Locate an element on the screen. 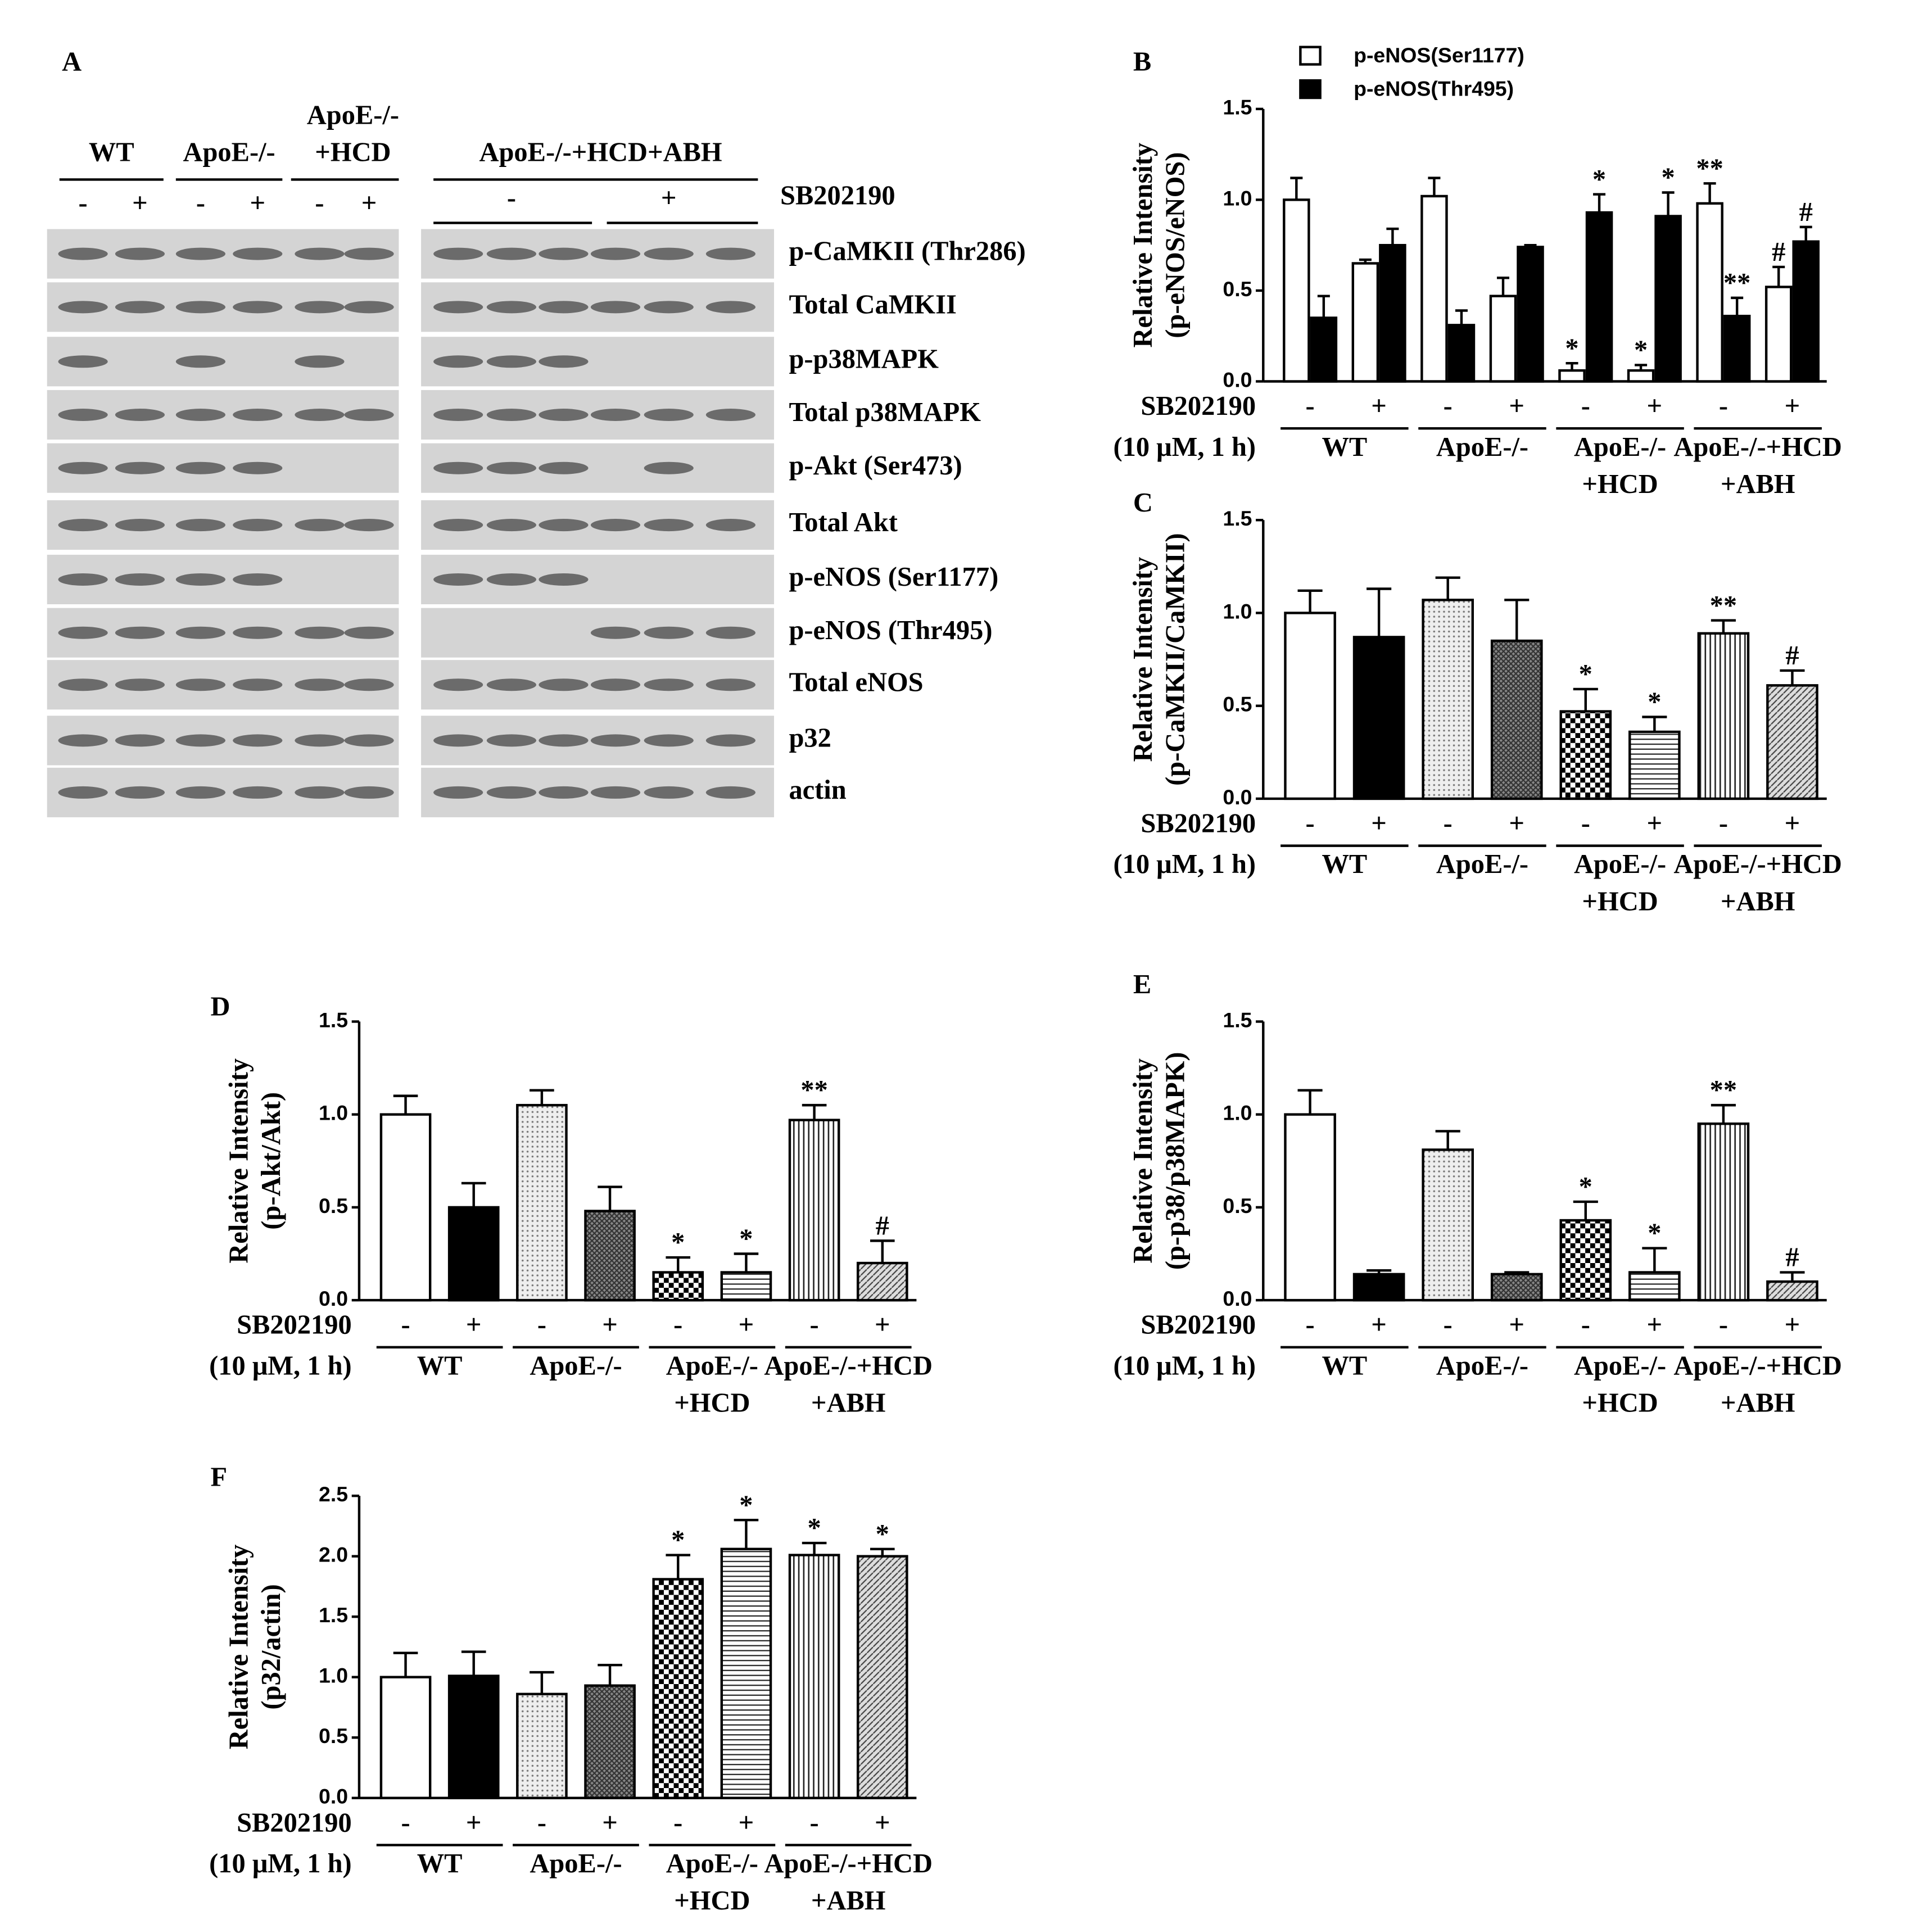  group-label: +ABH is located at coordinates (1758, 1403).